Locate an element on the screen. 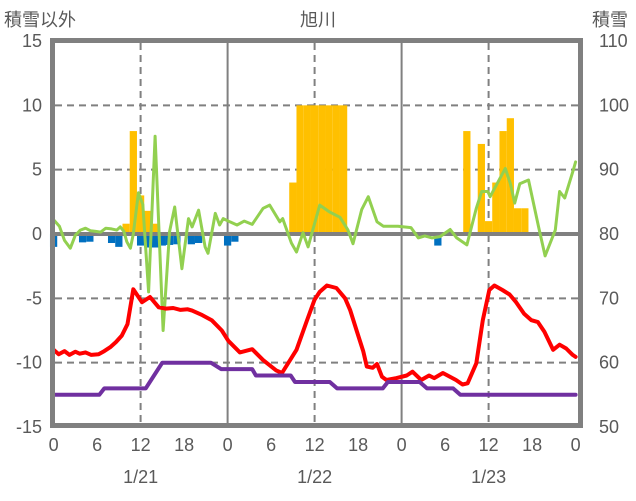 The image size is (636, 501). y-right-tick-label: 110 is located at coordinates (613, 41).